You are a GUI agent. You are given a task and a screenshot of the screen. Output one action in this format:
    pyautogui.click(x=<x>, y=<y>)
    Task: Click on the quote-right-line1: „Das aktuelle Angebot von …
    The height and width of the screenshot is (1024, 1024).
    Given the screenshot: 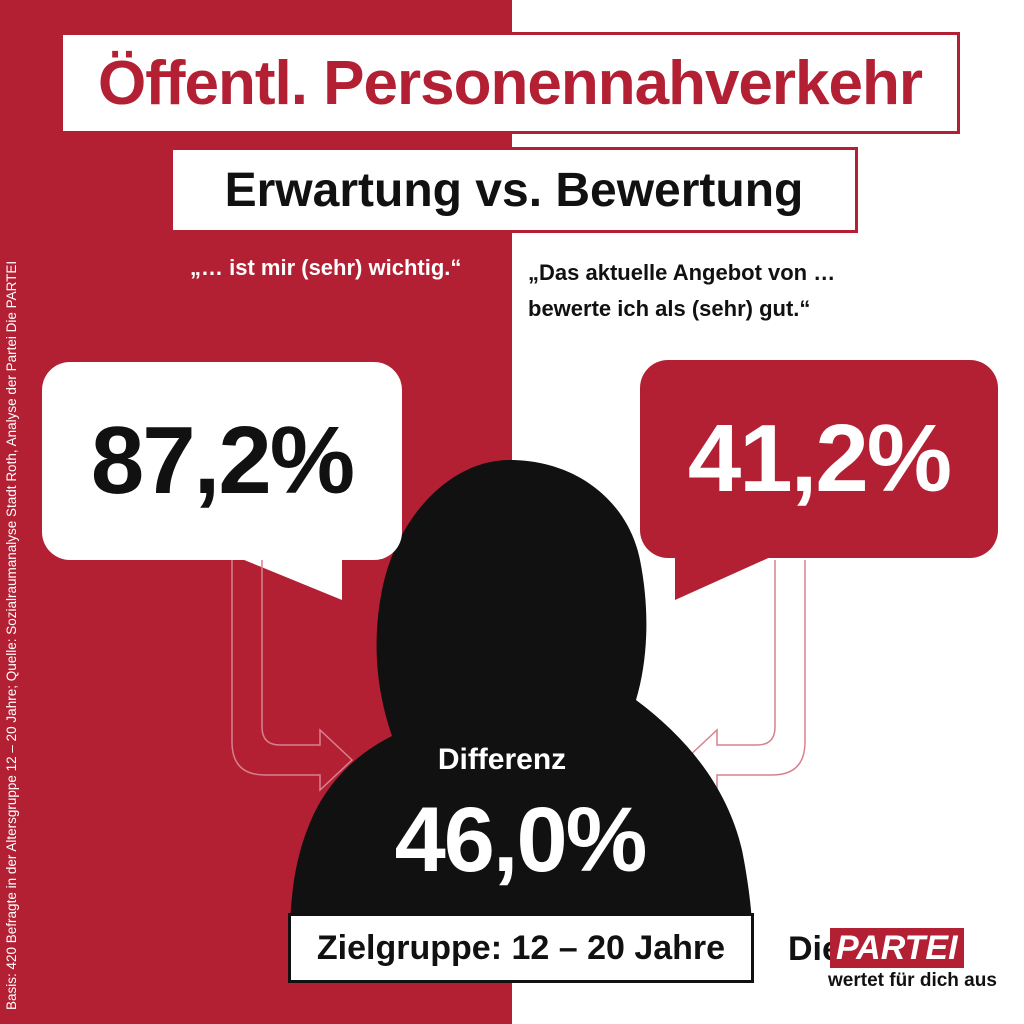 What is the action you would take?
    pyautogui.click(x=682, y=272)
    